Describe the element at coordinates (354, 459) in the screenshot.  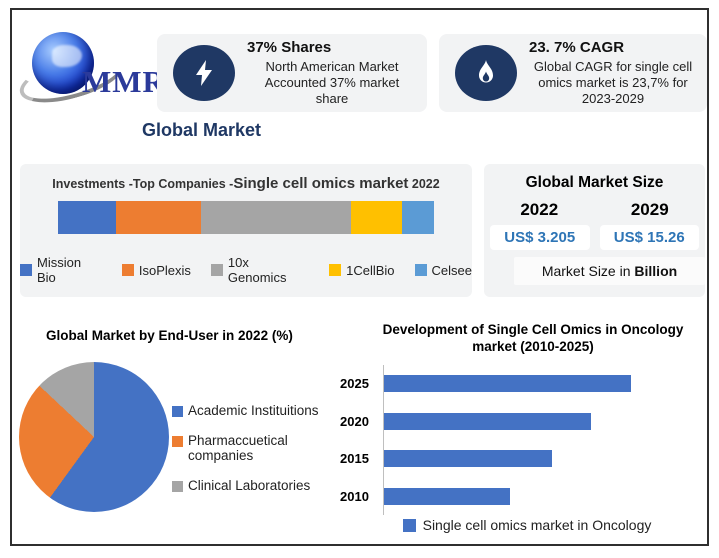
I see `year-tick-label: 2015` at that location.